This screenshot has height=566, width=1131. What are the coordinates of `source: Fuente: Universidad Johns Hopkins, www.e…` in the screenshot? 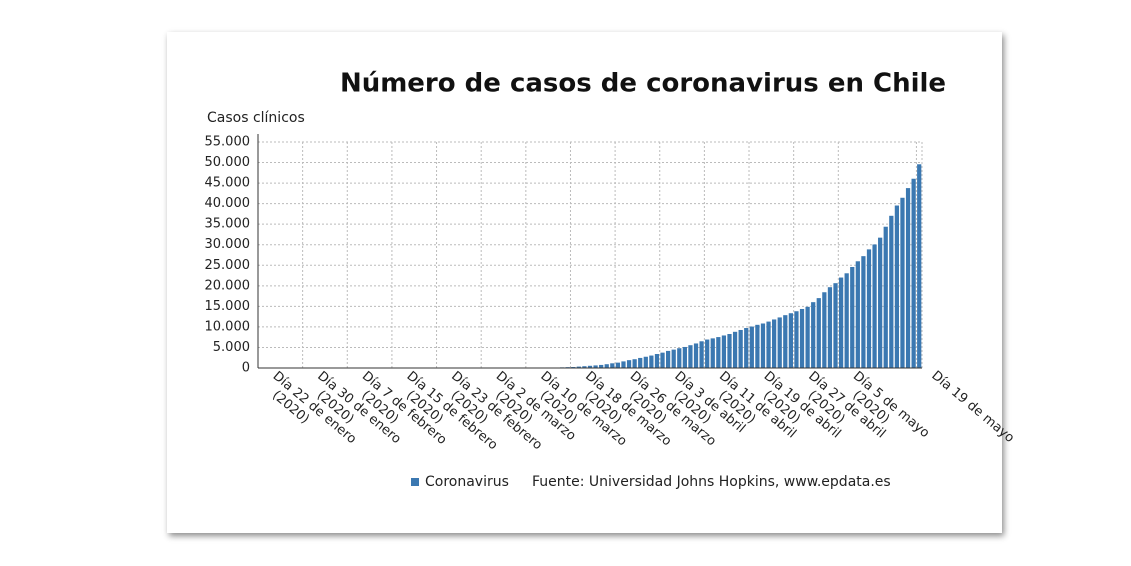 It's located at (711, 482).